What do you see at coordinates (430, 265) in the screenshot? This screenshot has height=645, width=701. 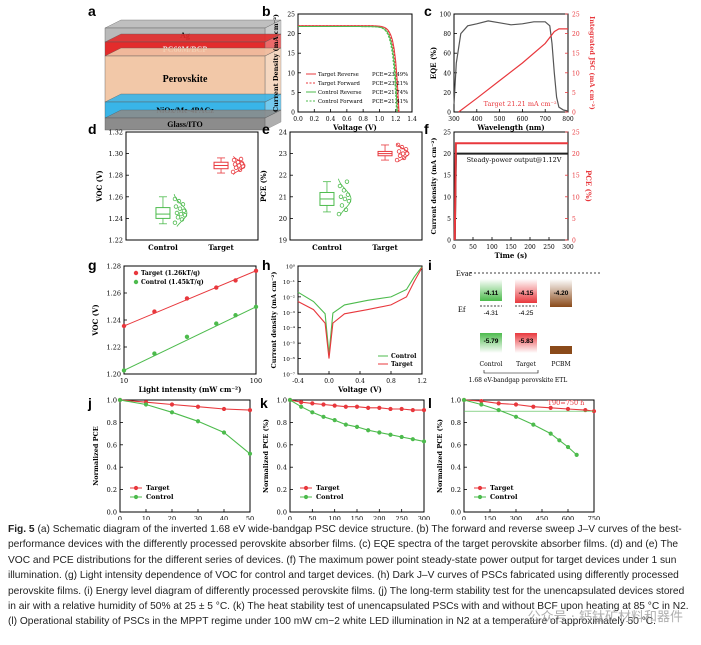 I see `panel-label-i: i` at bounding box center [430, 265].